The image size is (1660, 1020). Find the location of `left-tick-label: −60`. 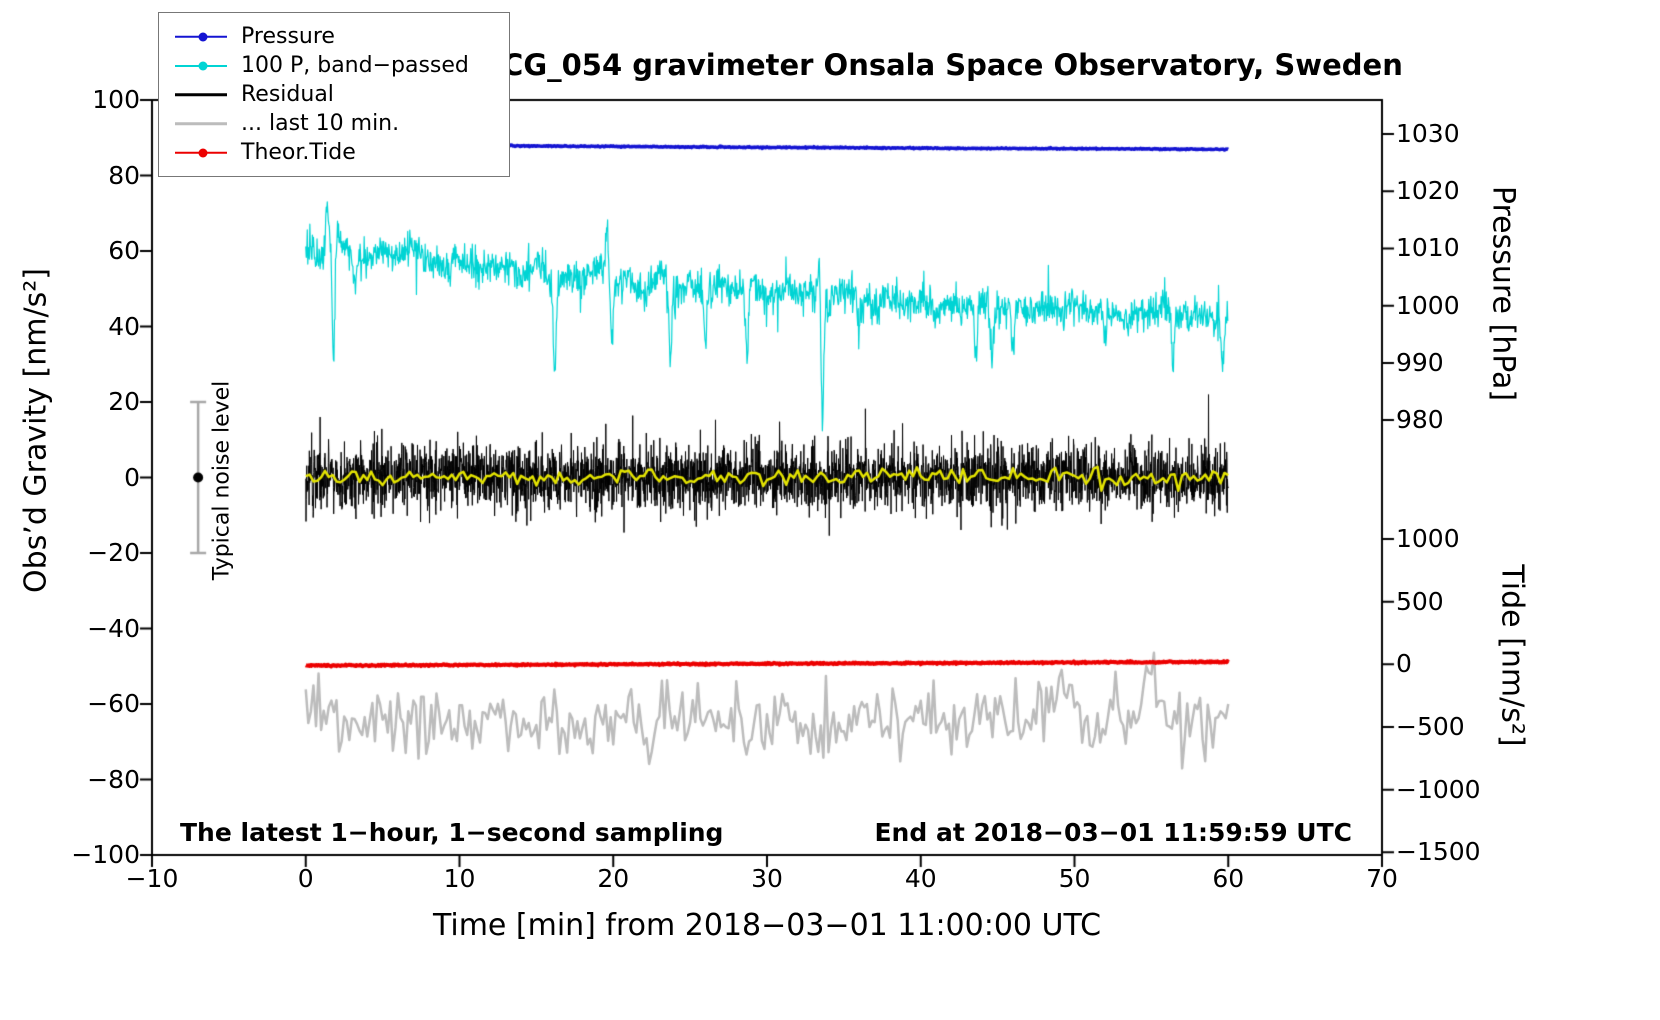

left-tick-label: −60 is located at coordinates (113, 703).